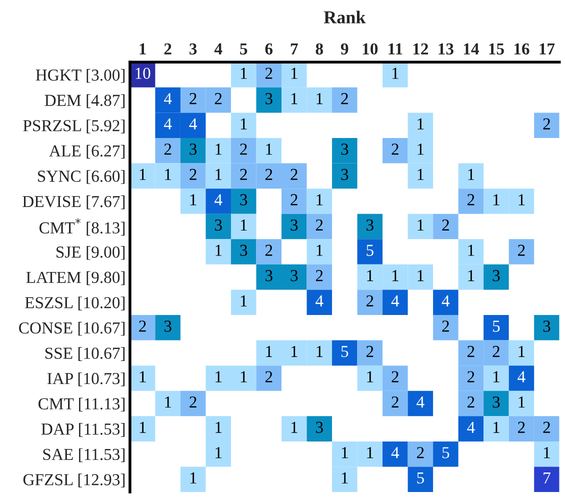 The width and height of the screenshot is (565, 497). Describe the element at coordinates (420, 48) in the screenshot. I see `x-tick-label: 12` at that location.